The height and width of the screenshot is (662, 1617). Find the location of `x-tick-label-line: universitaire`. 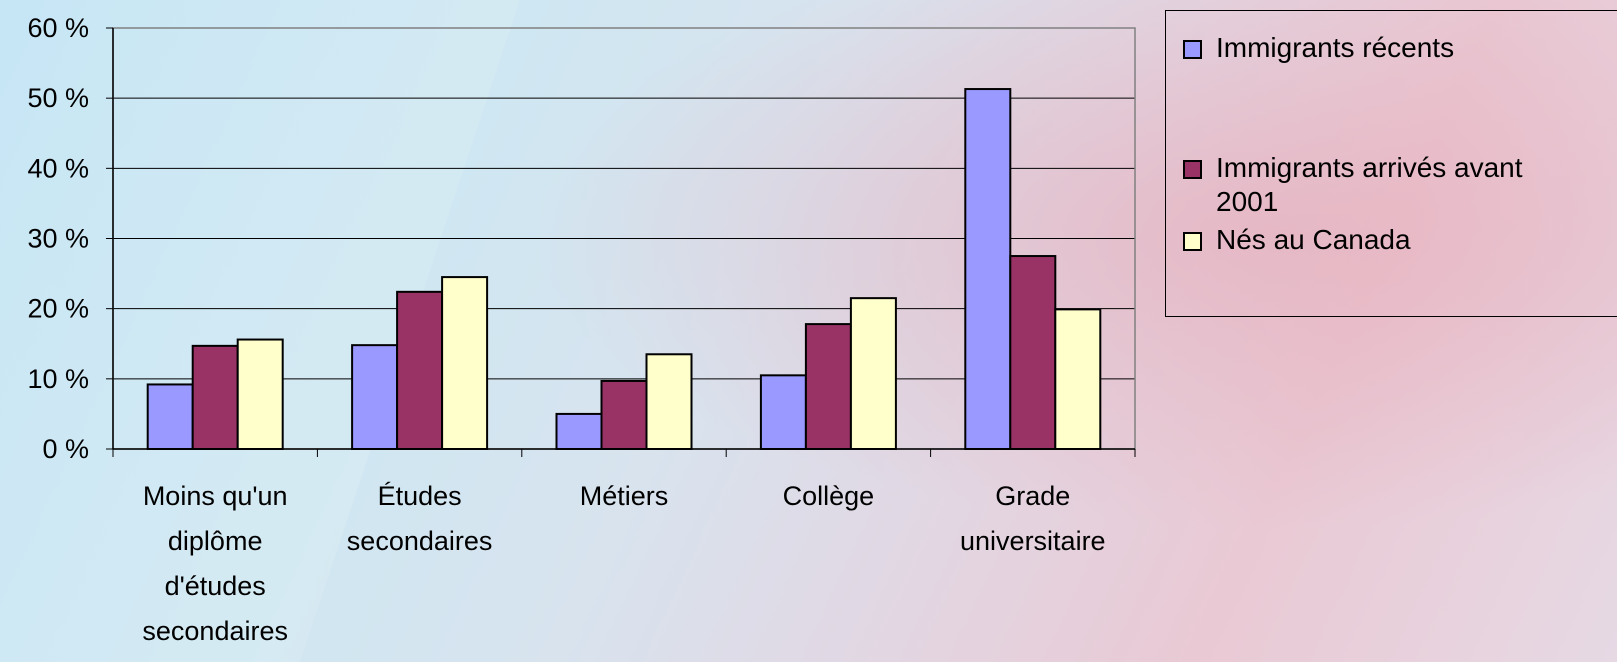

x-tick-label-line: universitaire is located at coordinates (1033, 541).